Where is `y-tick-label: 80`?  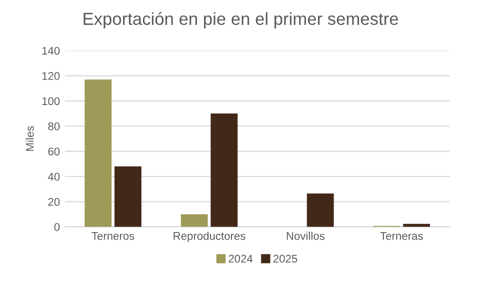
y-tick-label: 80 is located at coordinates (54, 126).